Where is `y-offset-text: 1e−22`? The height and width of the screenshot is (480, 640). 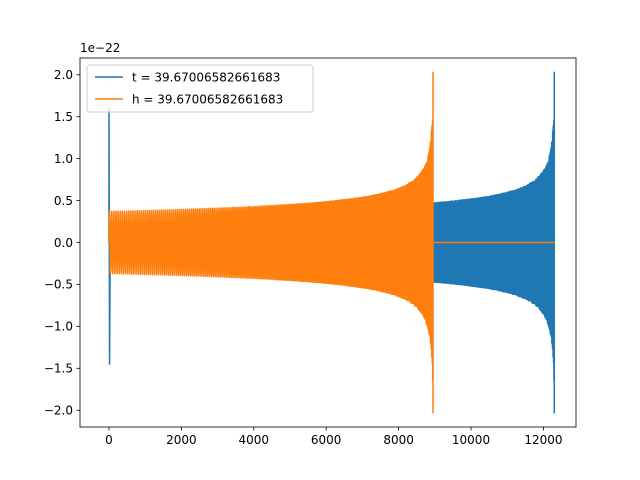 y-offset-text: 1e−22 is located at coordinates (100, 48).